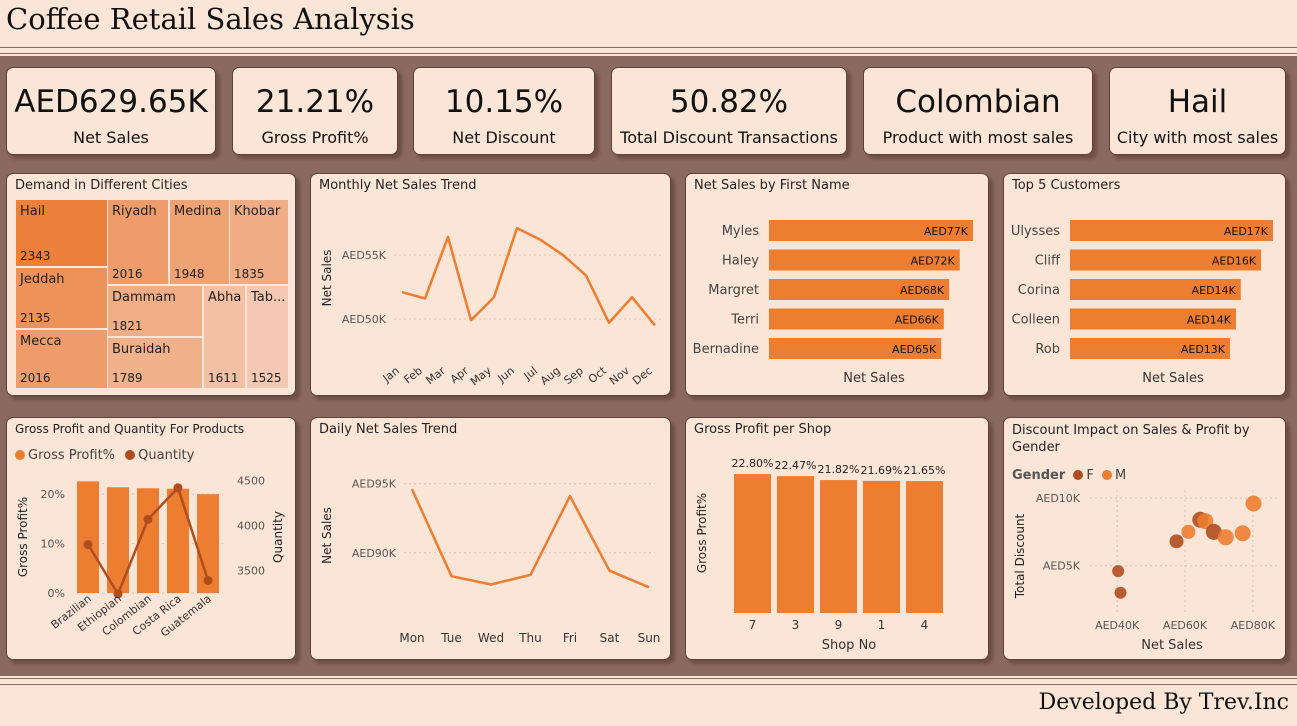 The height and width of the screenshot is (726, 1297). I want to click on kpi-value: 21.21%, so click(315, 102).